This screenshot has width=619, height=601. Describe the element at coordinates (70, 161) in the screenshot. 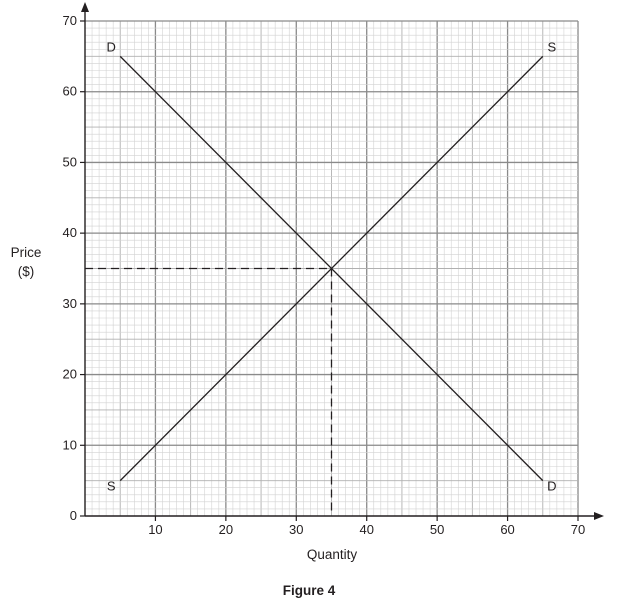

I see `y-tick-label: 50` at that location.